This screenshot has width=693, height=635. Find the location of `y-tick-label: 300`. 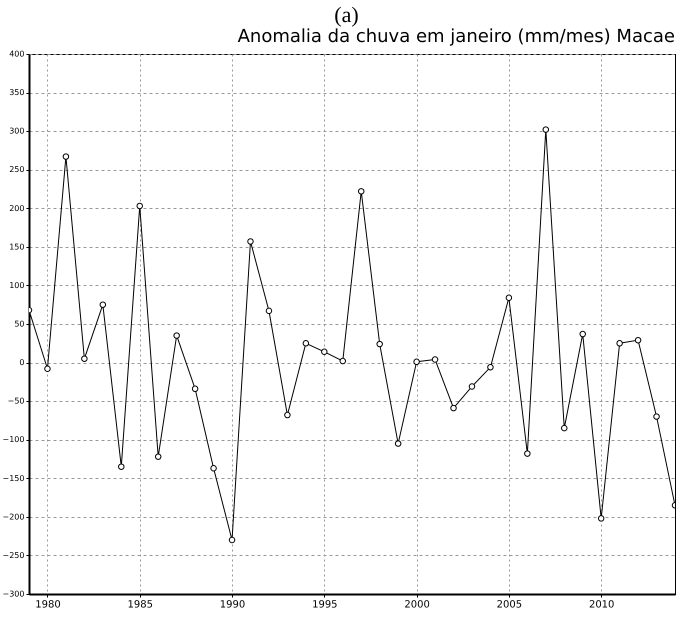

y-tick-label: 300 is located at coordinates (16, 131).